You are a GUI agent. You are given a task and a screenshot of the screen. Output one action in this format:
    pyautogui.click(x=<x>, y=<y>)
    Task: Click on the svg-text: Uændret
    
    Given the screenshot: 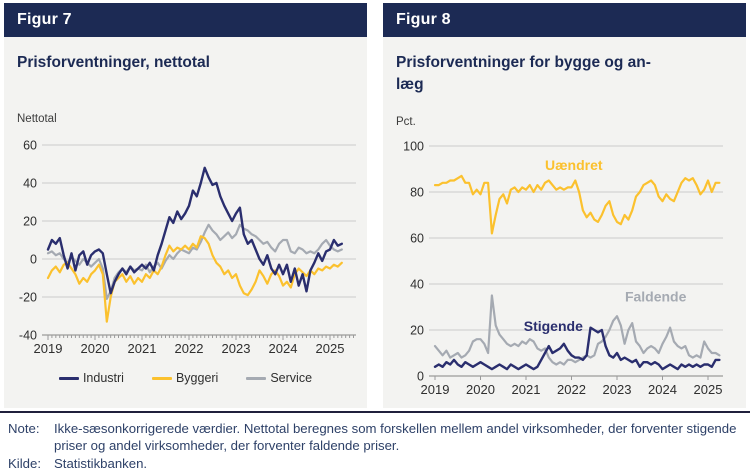 What is the action you would take?
    pyautogui.click(x=574, y=165)
    